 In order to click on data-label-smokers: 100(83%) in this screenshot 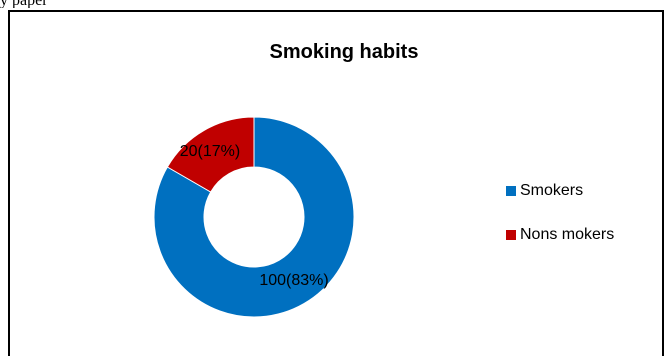, I will do `click(293, 280)`.